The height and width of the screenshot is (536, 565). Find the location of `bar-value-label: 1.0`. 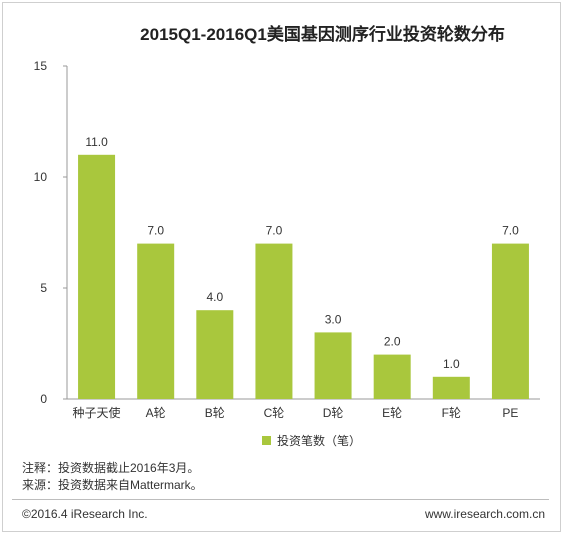

bar-value-label: 1.0 is located at coordinates (451, 364).